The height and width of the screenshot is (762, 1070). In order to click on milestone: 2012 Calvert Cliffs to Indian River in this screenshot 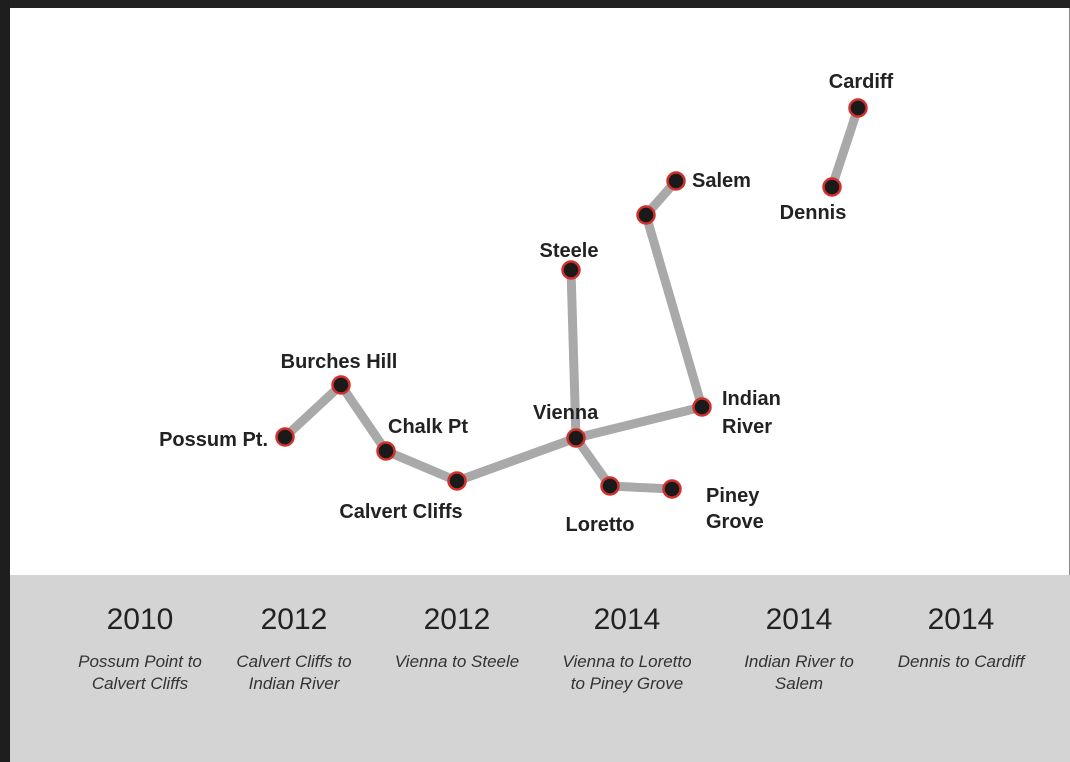, I will do `click(294, 649)`.